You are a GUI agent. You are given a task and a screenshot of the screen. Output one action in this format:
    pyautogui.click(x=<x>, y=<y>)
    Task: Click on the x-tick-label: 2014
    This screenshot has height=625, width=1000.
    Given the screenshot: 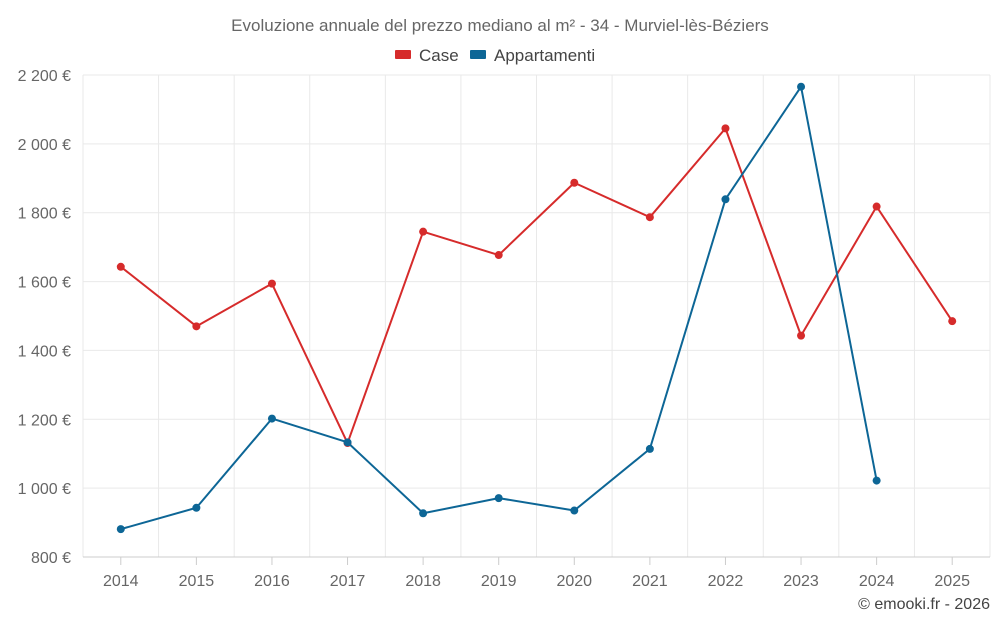 What is the action you would take?
    pyautogui.click(x=121, y=581)
    